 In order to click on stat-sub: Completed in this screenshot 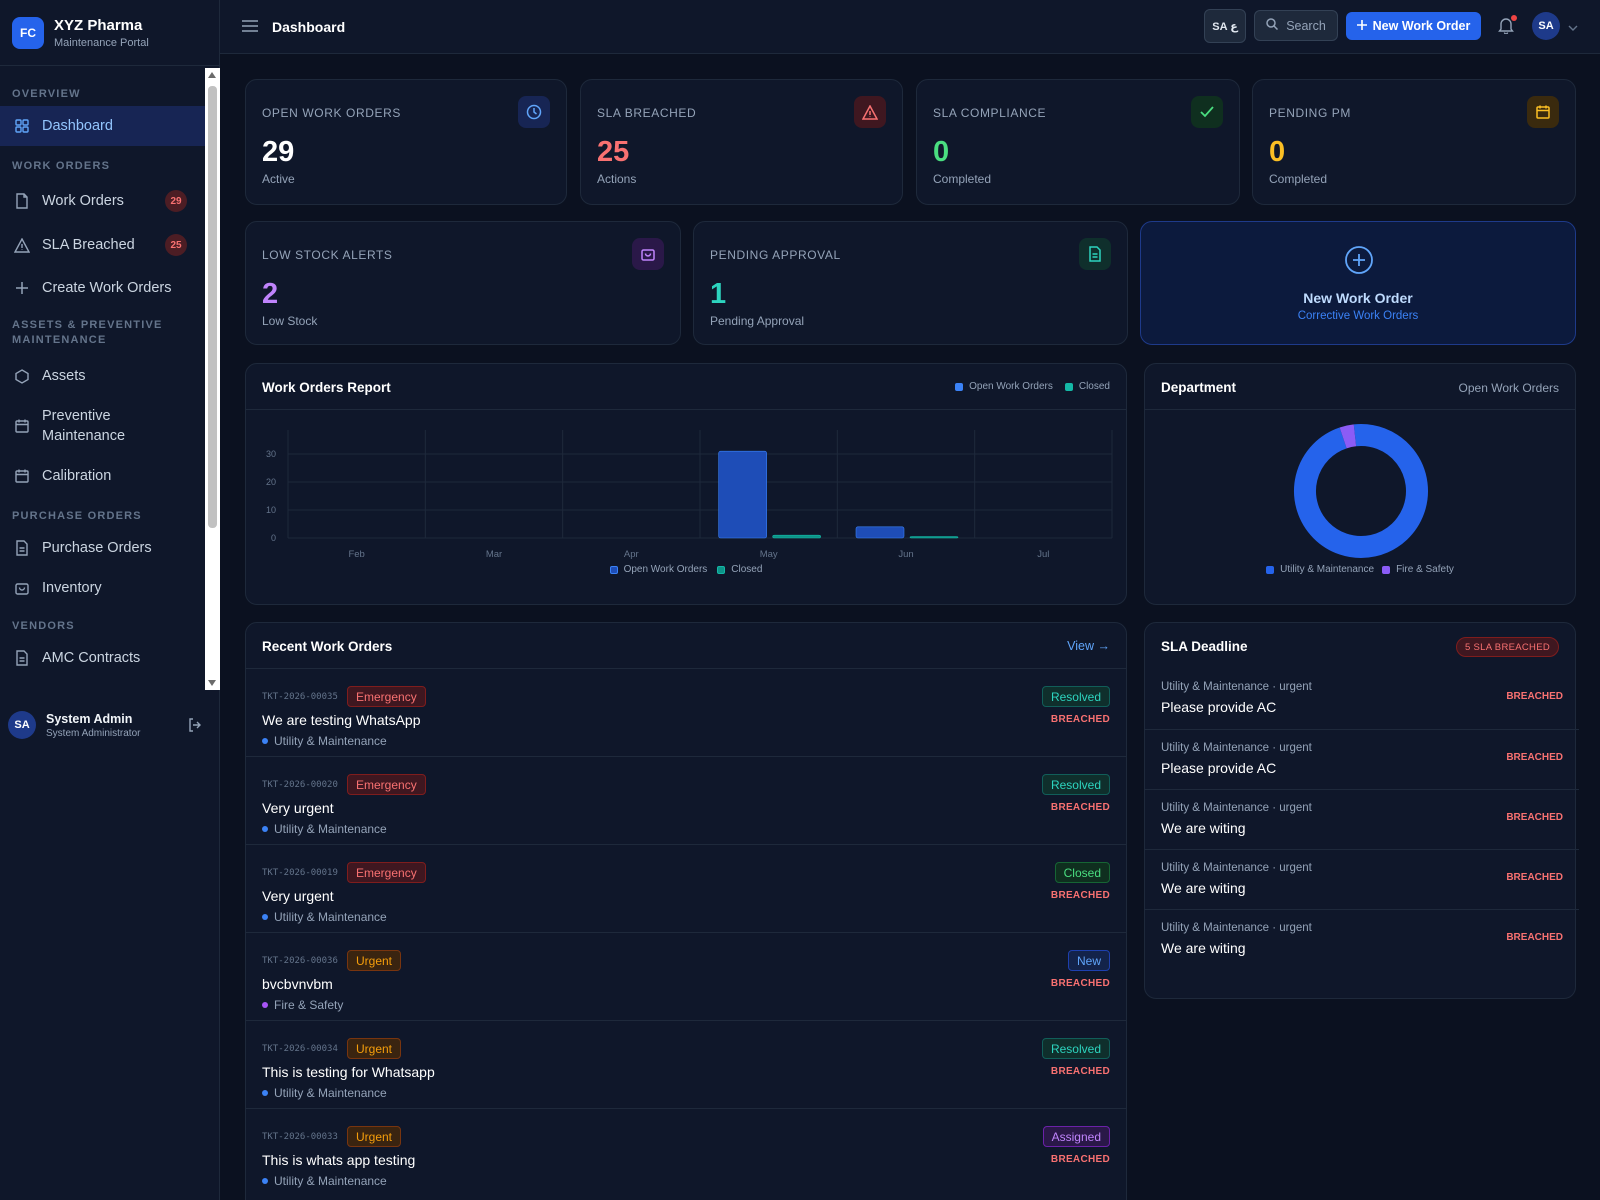, I will do `click(1298, 179)`.